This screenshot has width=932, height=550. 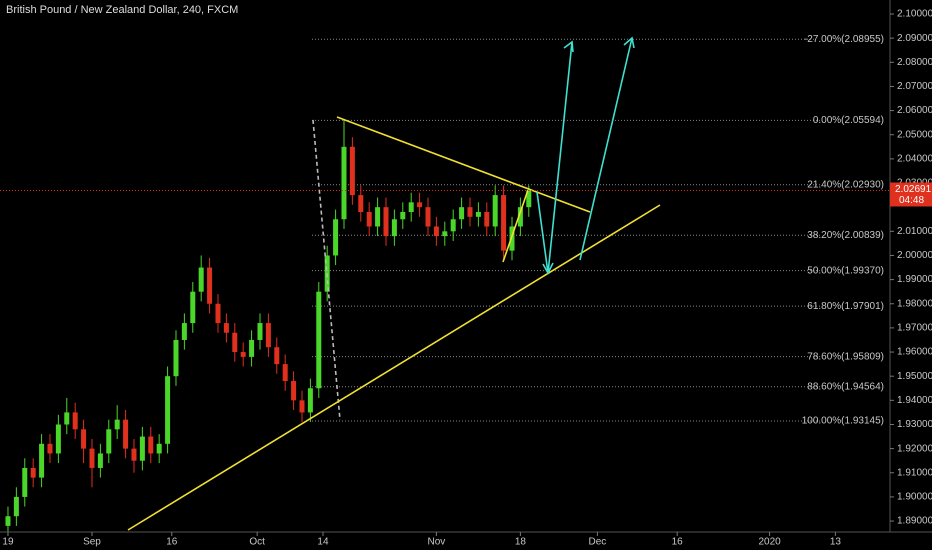 I want to click on x-tick-label: 14, so click(x=323, y=542).